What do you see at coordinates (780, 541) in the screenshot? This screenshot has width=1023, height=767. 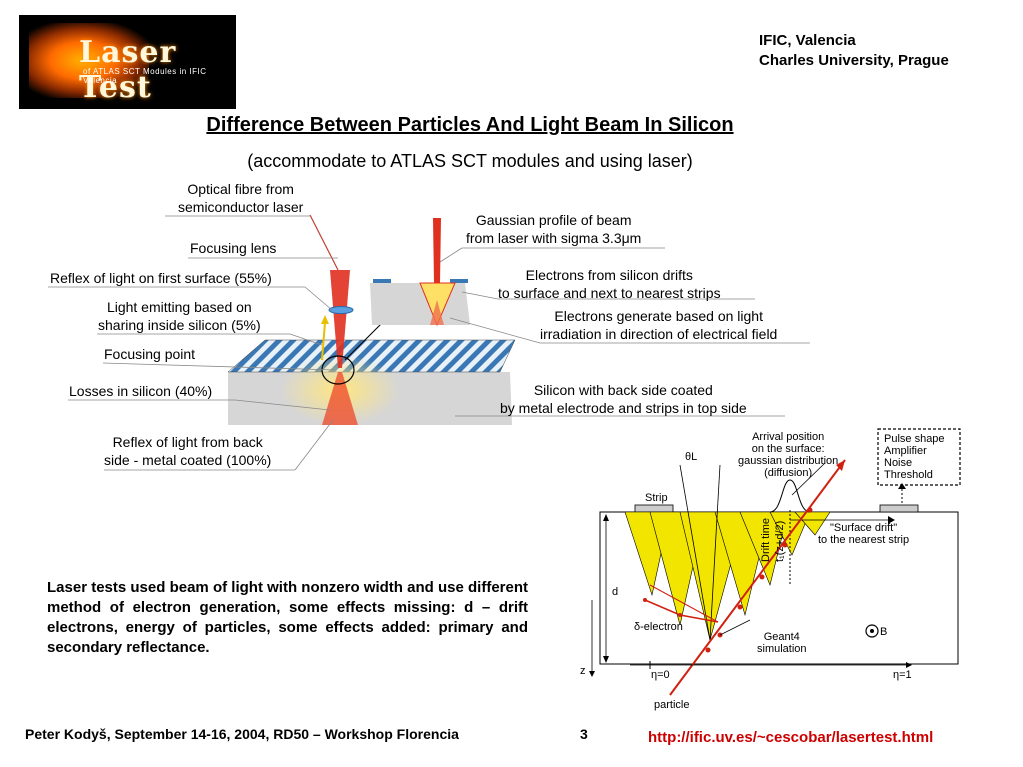 I see `label-drift-time2: t₁(z+d/2)` at bounding box center [780, 541].